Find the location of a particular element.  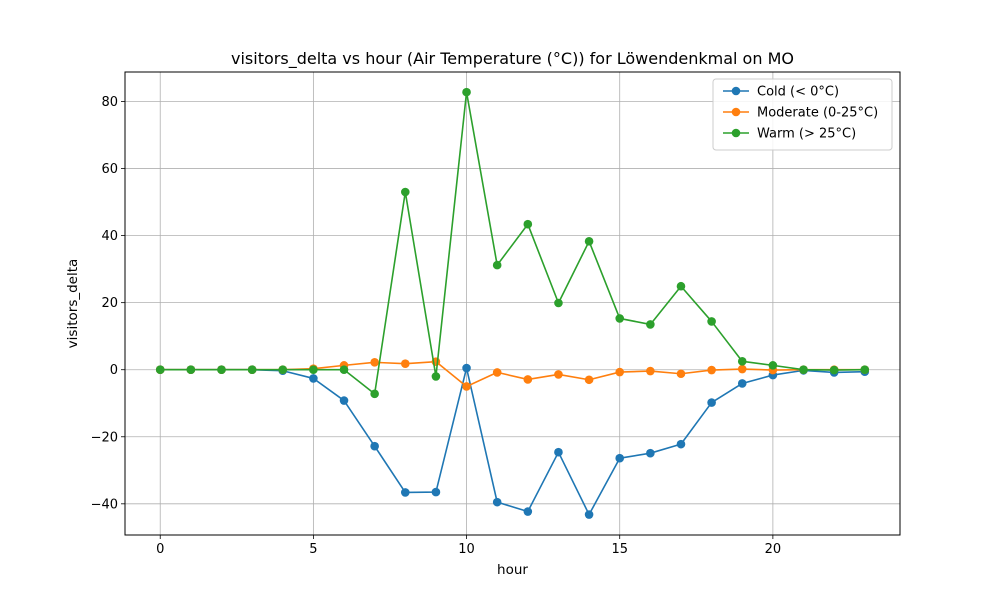

legend-entry-label: Cold (< 0°C) is located at coordinates (798, 92).